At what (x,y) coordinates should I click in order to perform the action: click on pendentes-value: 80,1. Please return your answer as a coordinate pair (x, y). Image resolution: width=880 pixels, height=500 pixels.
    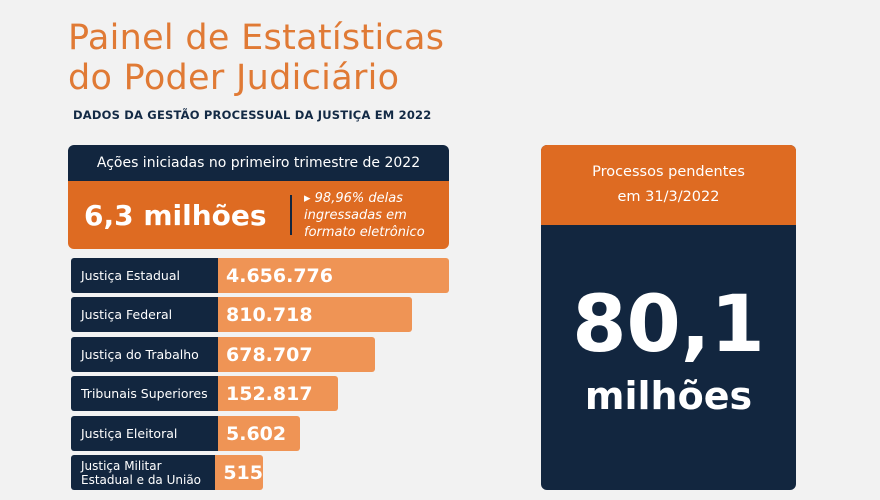
    Looking at the image, I should click on (668, 325).